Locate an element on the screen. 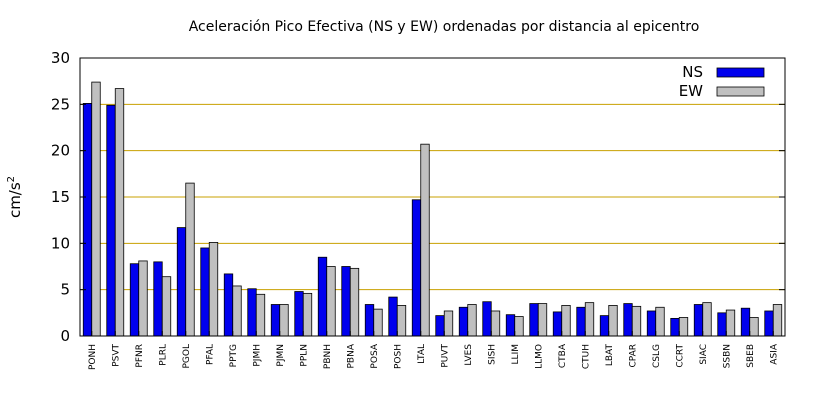 The width and height of the screenshot is (820, 400). x-tick-label: PLRL is located at coordinates (163, 355).